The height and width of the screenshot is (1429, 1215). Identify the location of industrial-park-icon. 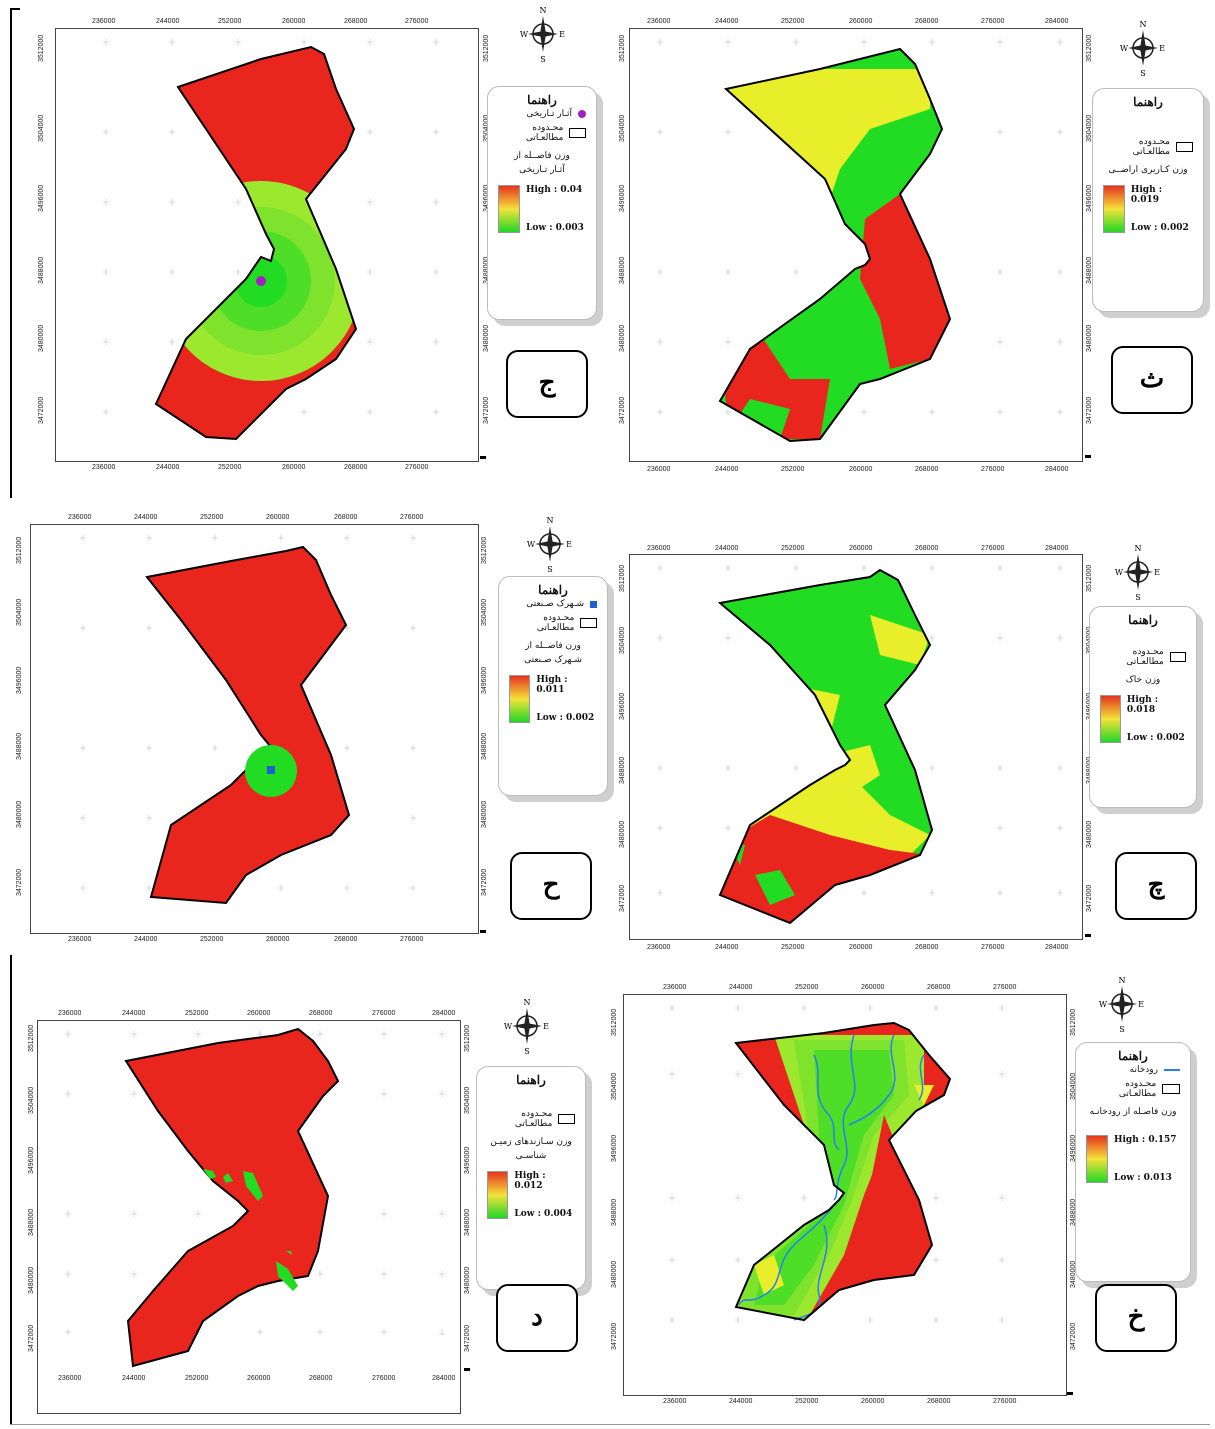
(593, 604).